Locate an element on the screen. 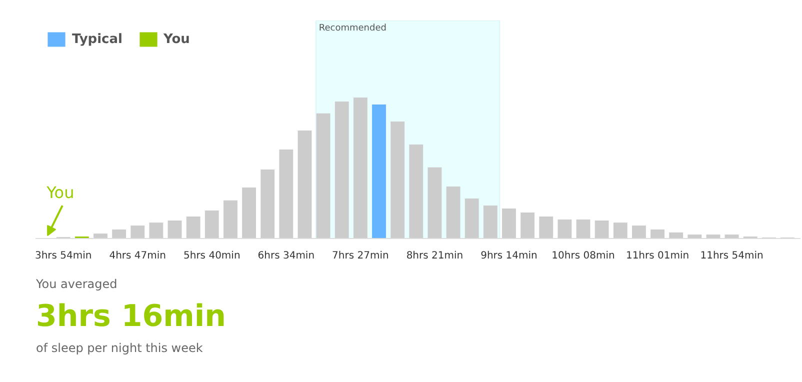  text: You averaged is located at coordinates (77, 284).